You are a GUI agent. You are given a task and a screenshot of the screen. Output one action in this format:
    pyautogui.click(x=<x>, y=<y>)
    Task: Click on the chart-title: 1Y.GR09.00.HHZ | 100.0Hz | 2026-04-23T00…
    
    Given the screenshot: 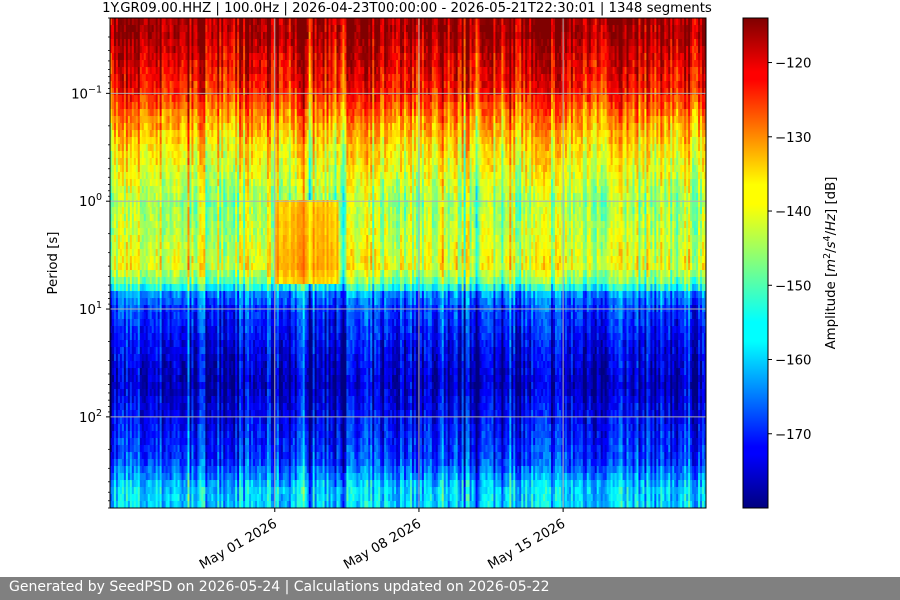 What is the action you would take?
    pyautogui.click(x=407, y=8)
    